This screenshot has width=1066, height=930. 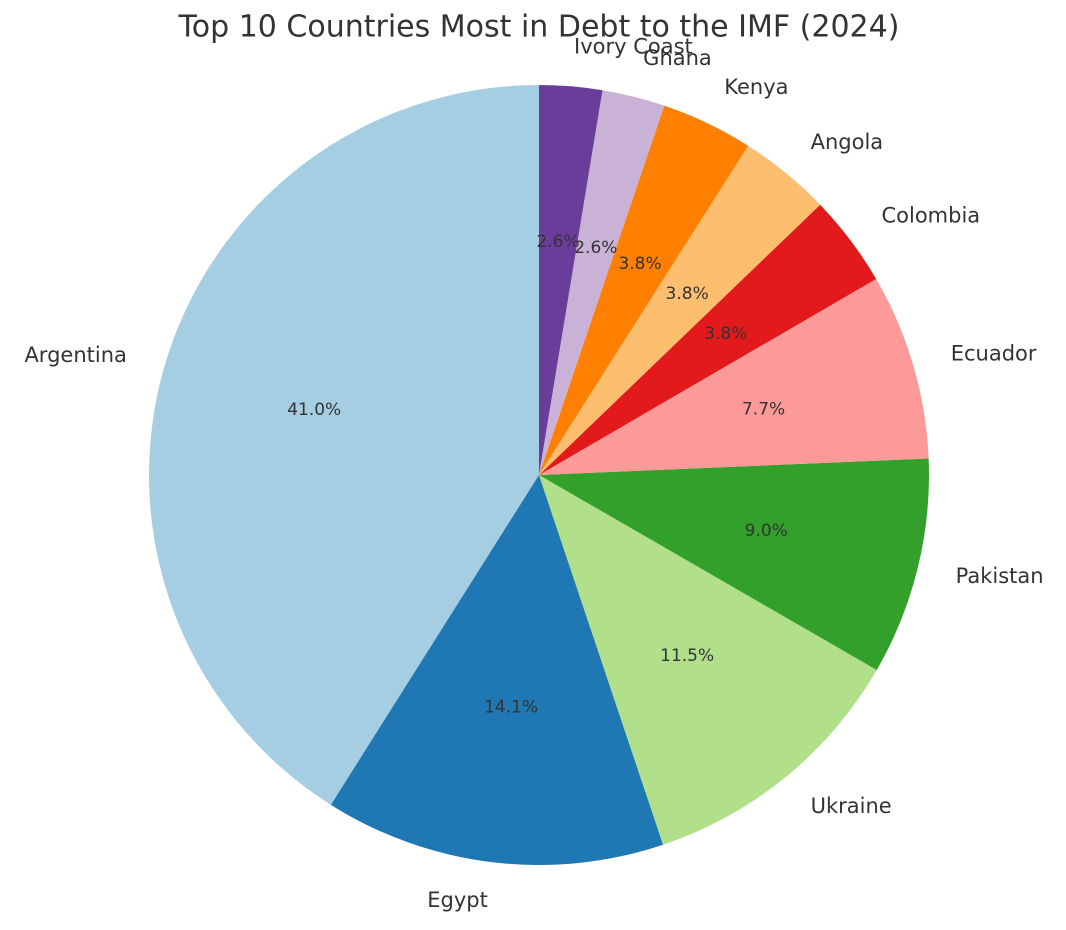 I want to click on slice-label: Egypt, so click(x=457, y=900).